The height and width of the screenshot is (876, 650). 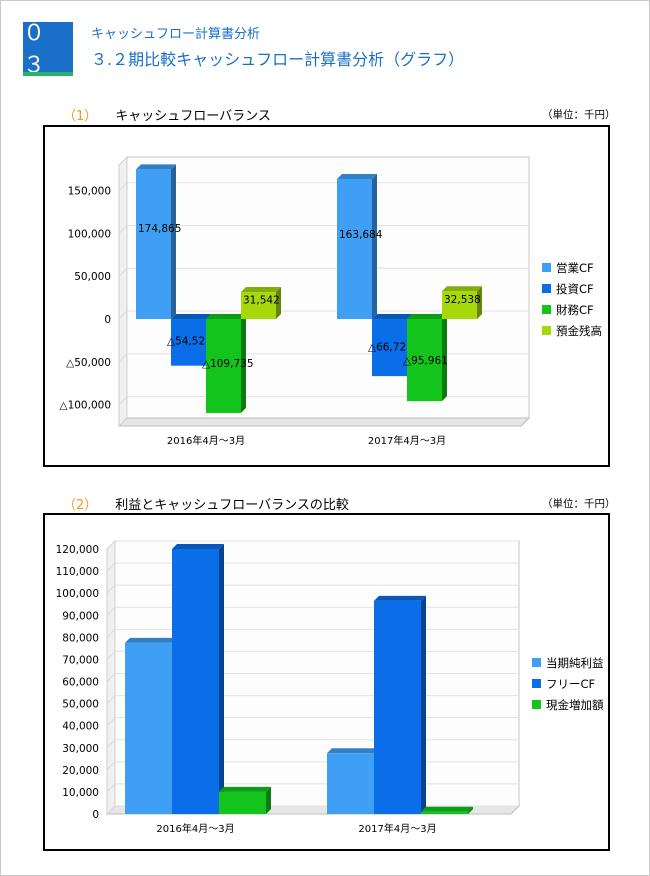 I want to click on y-tick-label: 120,000, so click(x=77, y=550).